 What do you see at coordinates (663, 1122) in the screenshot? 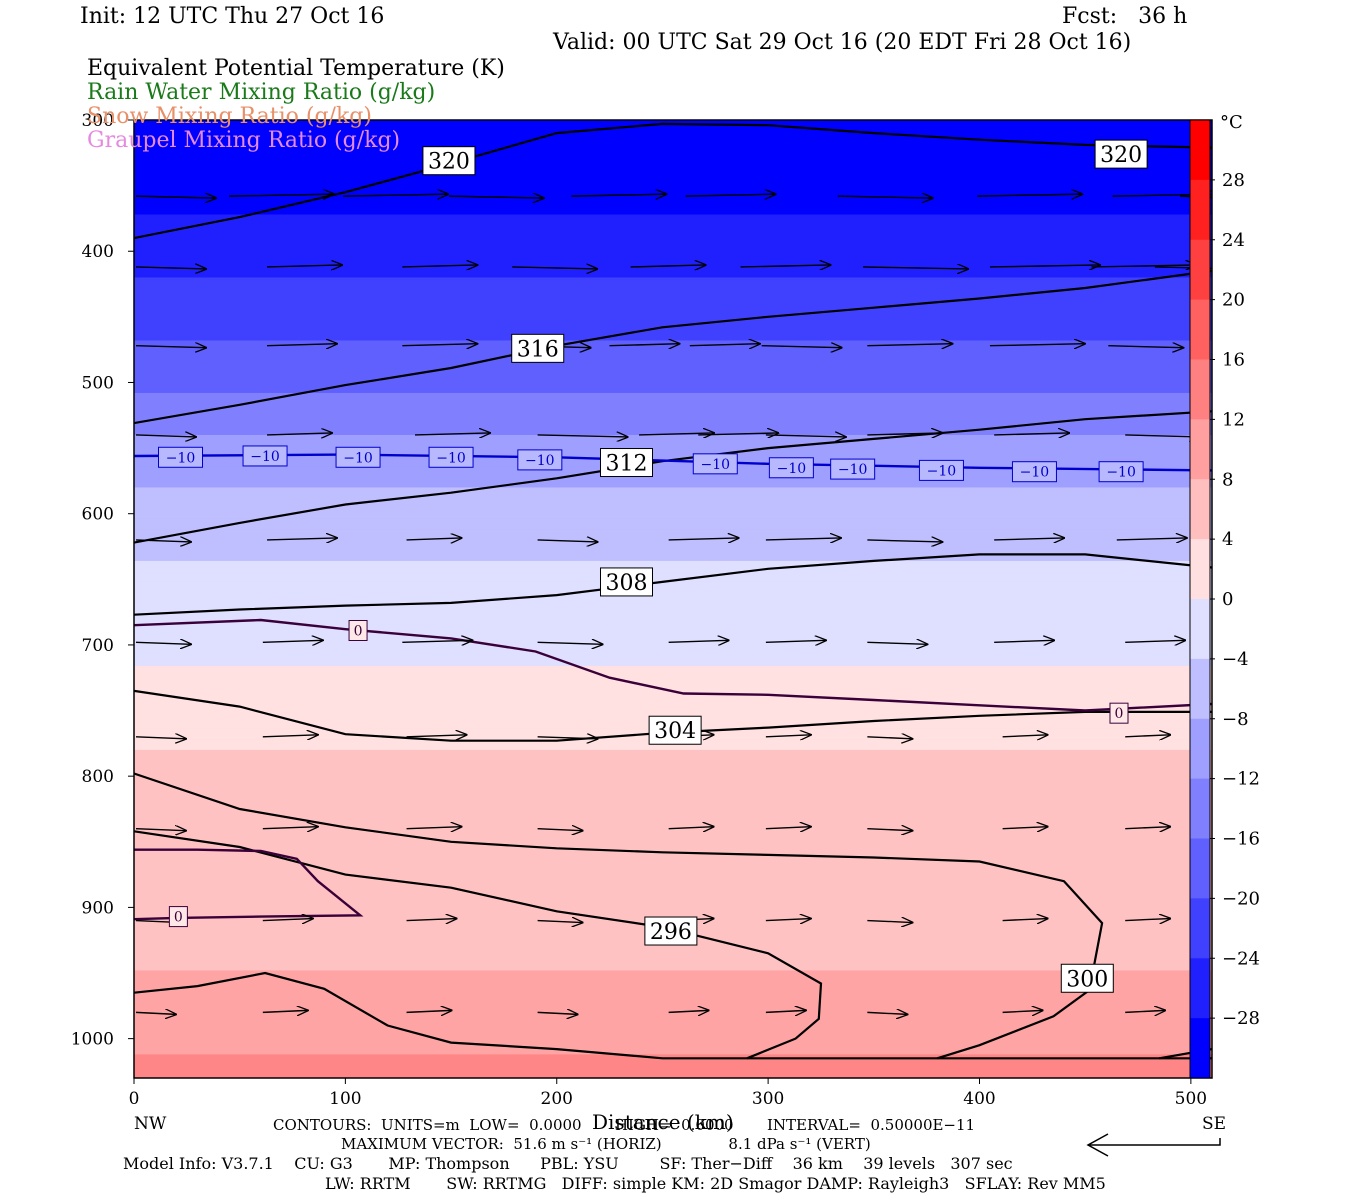
I see `x-axis-label: Distance (km)` at bounding box center [663, 1122].